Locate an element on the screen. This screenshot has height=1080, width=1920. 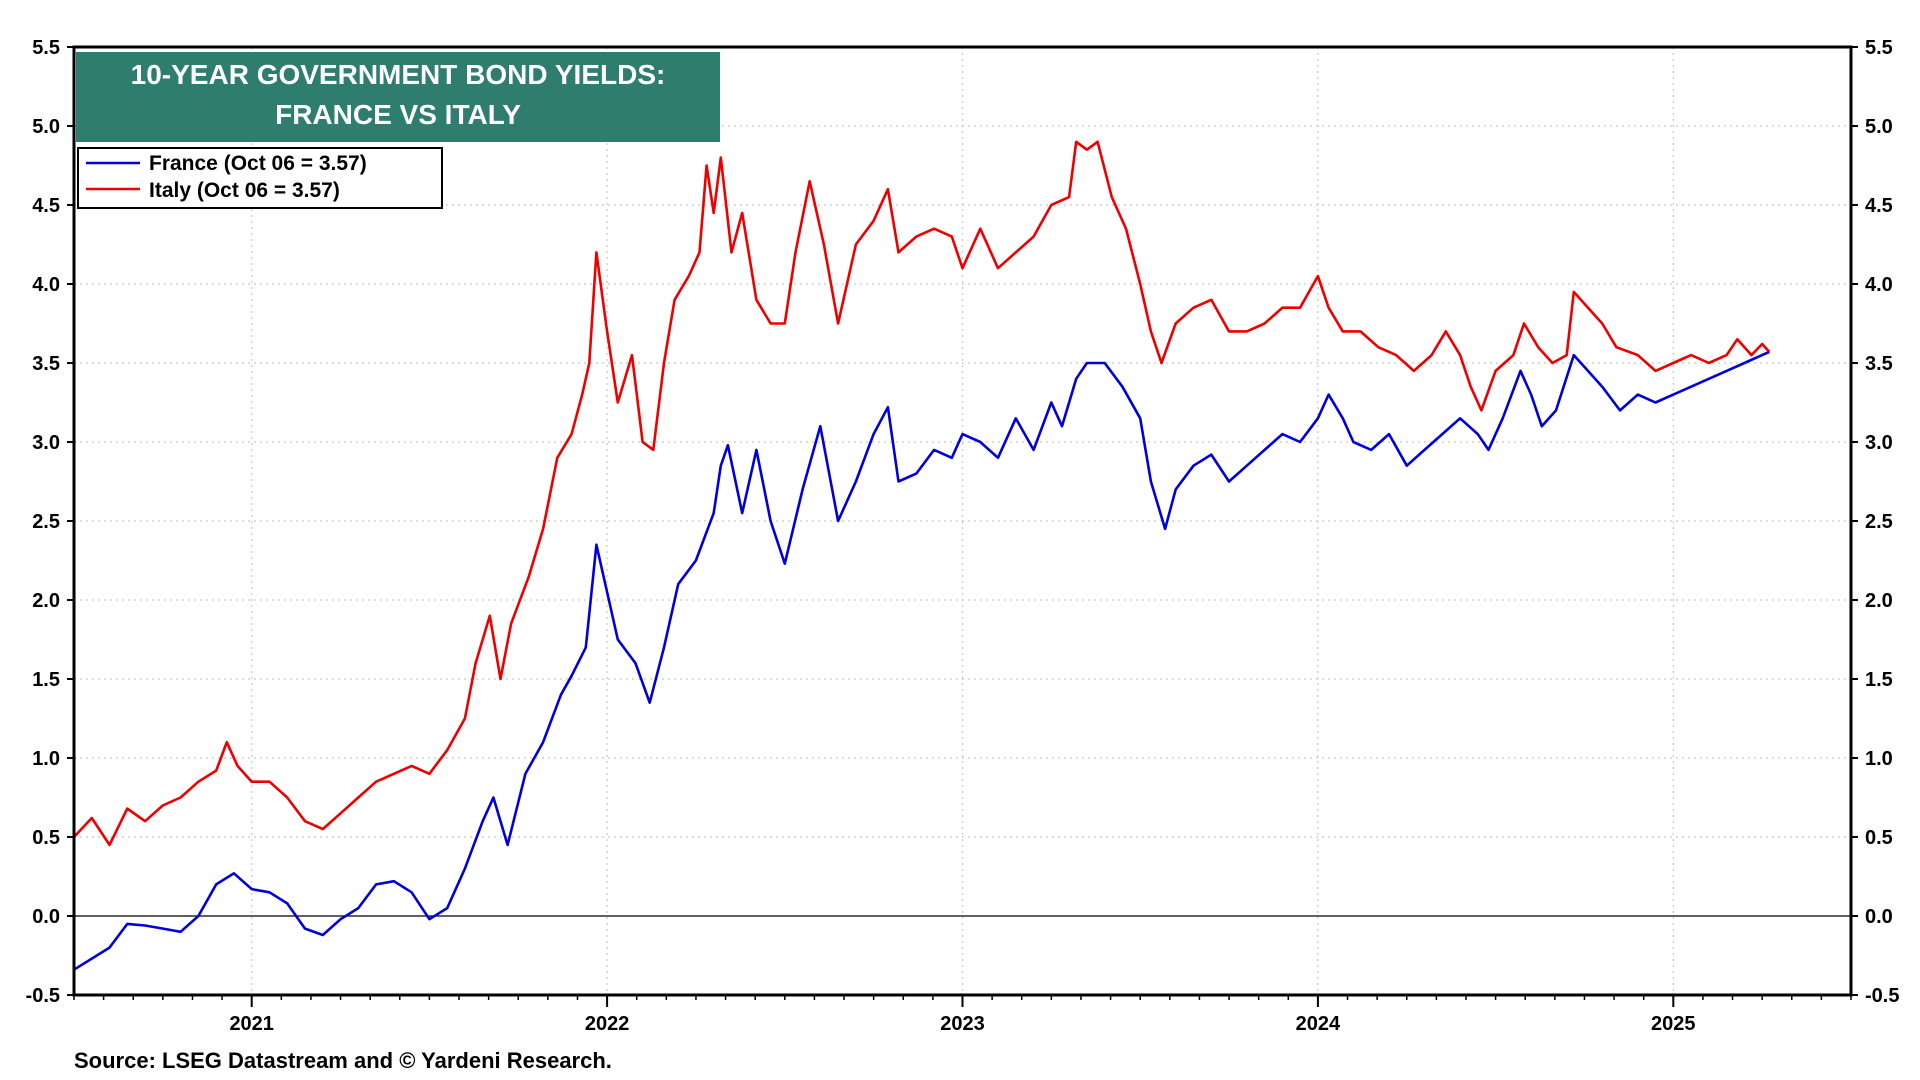
y-tick-label-right: 4.5 is located at coordinates (1879, 206).